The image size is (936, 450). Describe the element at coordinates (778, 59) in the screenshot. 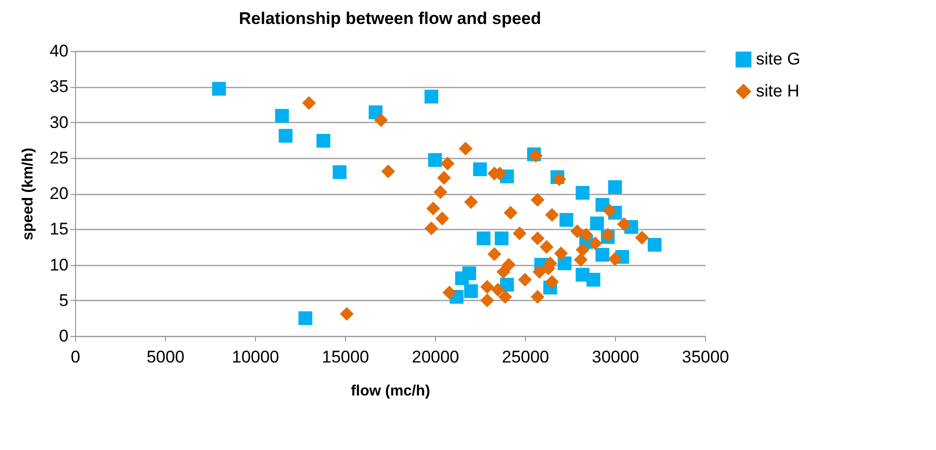

I see `legend-label: site G` at that location.